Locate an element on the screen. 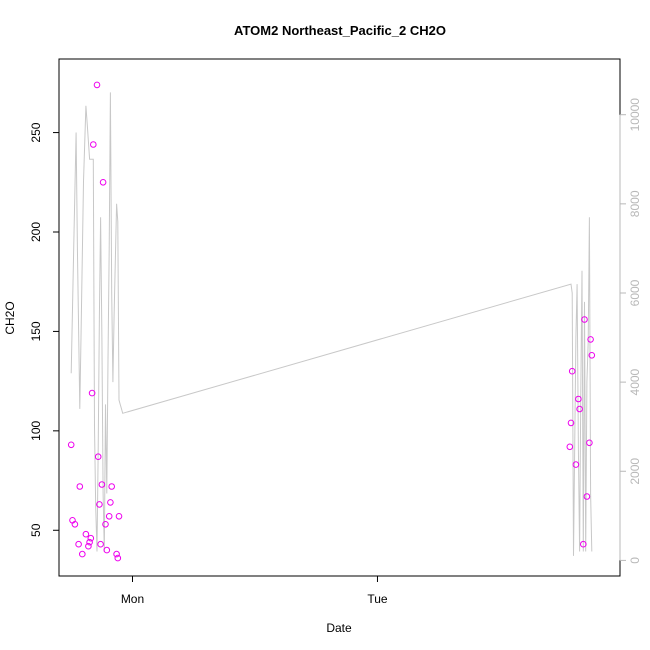 The image size is (650, 650). y-axis-label: CH2O is located at coordinates (10, 317).